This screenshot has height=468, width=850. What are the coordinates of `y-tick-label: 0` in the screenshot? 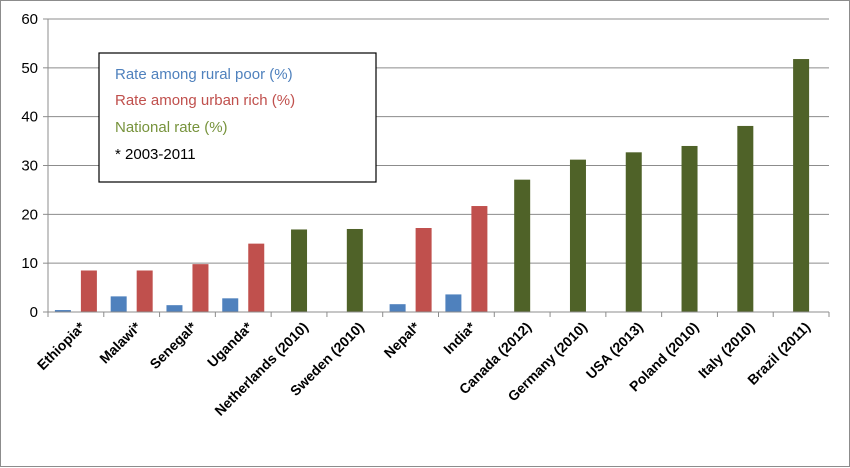 It's located at (34, 312).